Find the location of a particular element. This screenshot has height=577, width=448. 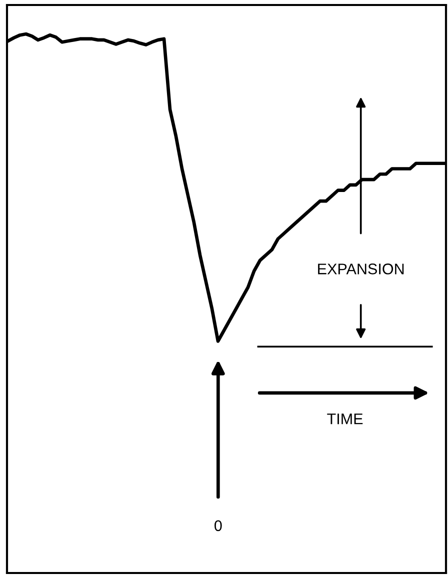

annotation: TIME is located at coordinates (345, 419).